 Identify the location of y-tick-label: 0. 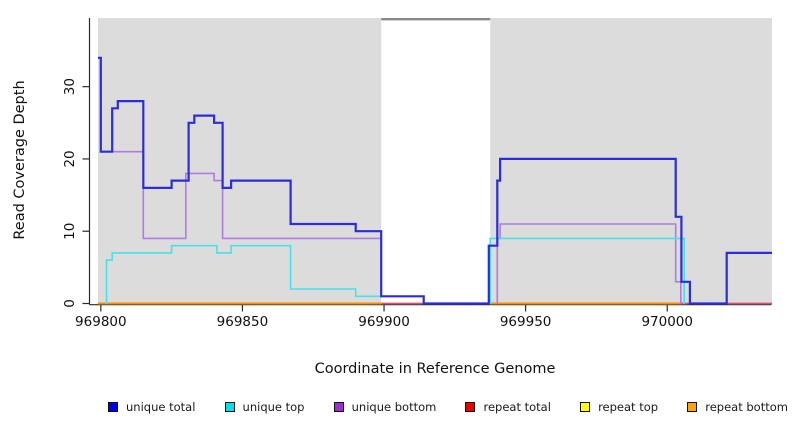
(70, 303).